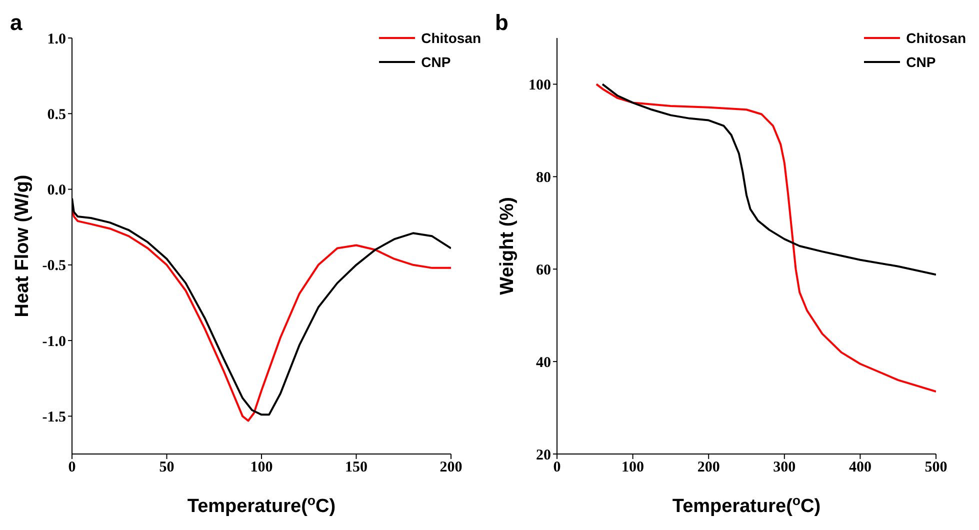  Describe the element at coordinates (768, 179) in the screenshot. I see `line-series` at that location.